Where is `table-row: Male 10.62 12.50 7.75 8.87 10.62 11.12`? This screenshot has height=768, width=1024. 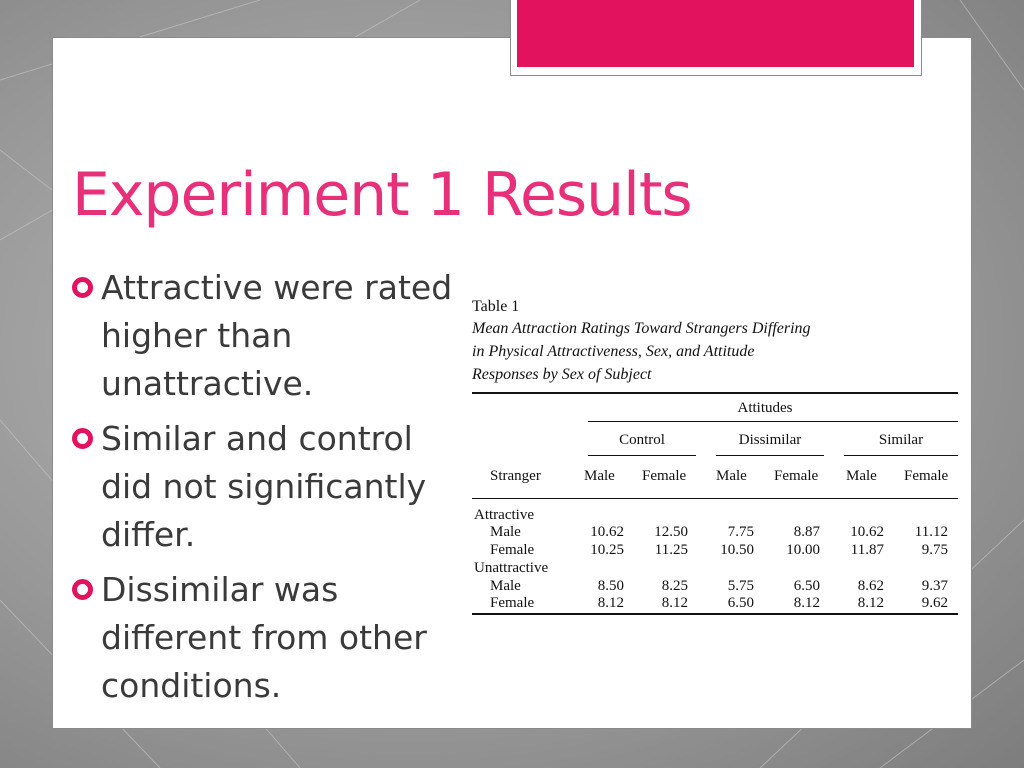 table-row: Male 10.62 12.50 7.75 8.87 10.62 11.12 is located at coordinates (715, 533).